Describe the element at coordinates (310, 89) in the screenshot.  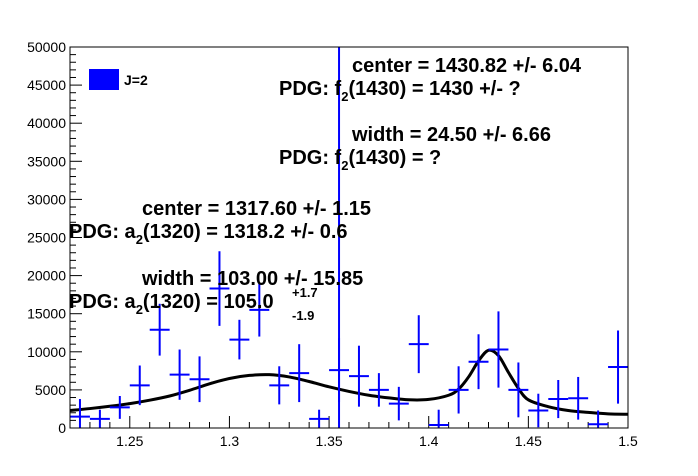
I see `f2-pdg-center-prefix: PDG: f` at that location.